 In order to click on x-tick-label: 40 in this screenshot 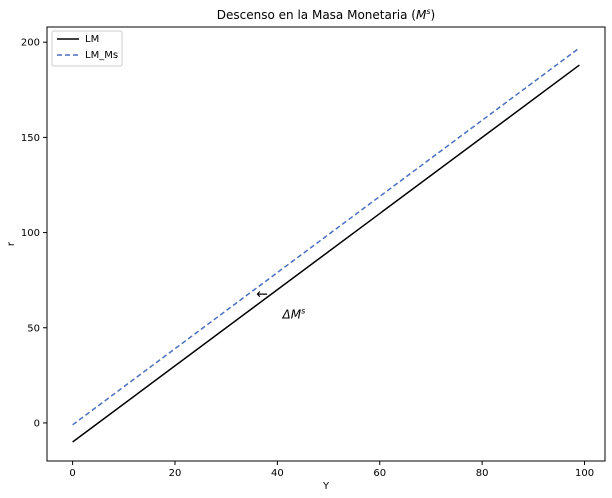, I will do `click(277, 473)`.